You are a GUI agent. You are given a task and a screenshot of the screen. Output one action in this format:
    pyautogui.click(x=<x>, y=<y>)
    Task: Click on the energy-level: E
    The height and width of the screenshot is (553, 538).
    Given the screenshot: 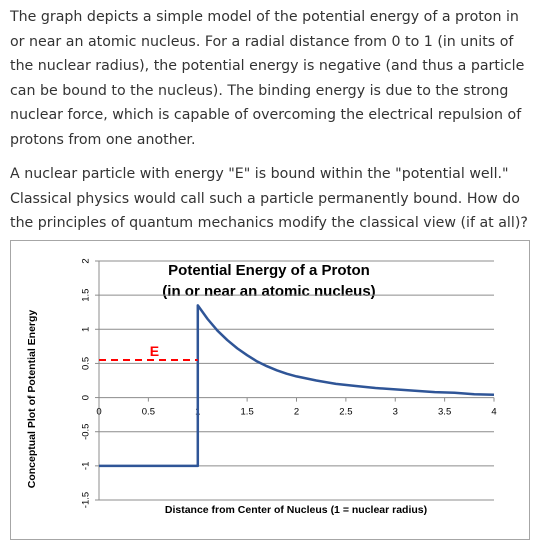 What is the action you would take?
    pyautogui.click(x=148, y=352)
    